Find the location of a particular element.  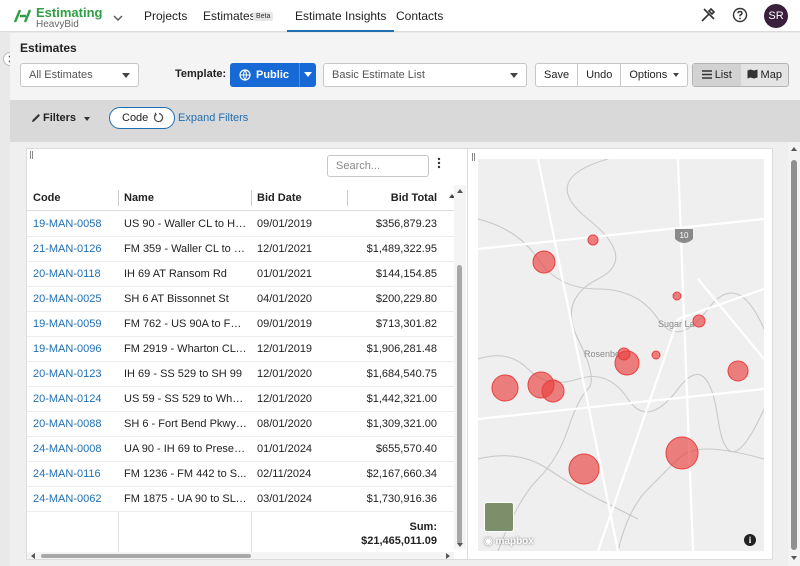

column-header-name: Name is located at coordinates (139, 198).